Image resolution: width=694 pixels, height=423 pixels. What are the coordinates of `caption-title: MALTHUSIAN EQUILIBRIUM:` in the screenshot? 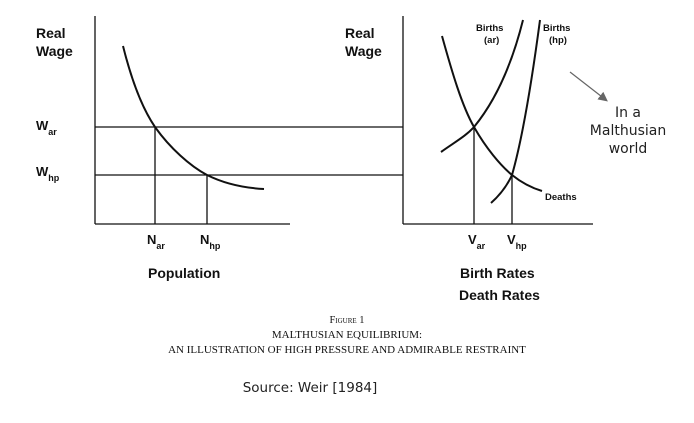 It's located at (347, 335).